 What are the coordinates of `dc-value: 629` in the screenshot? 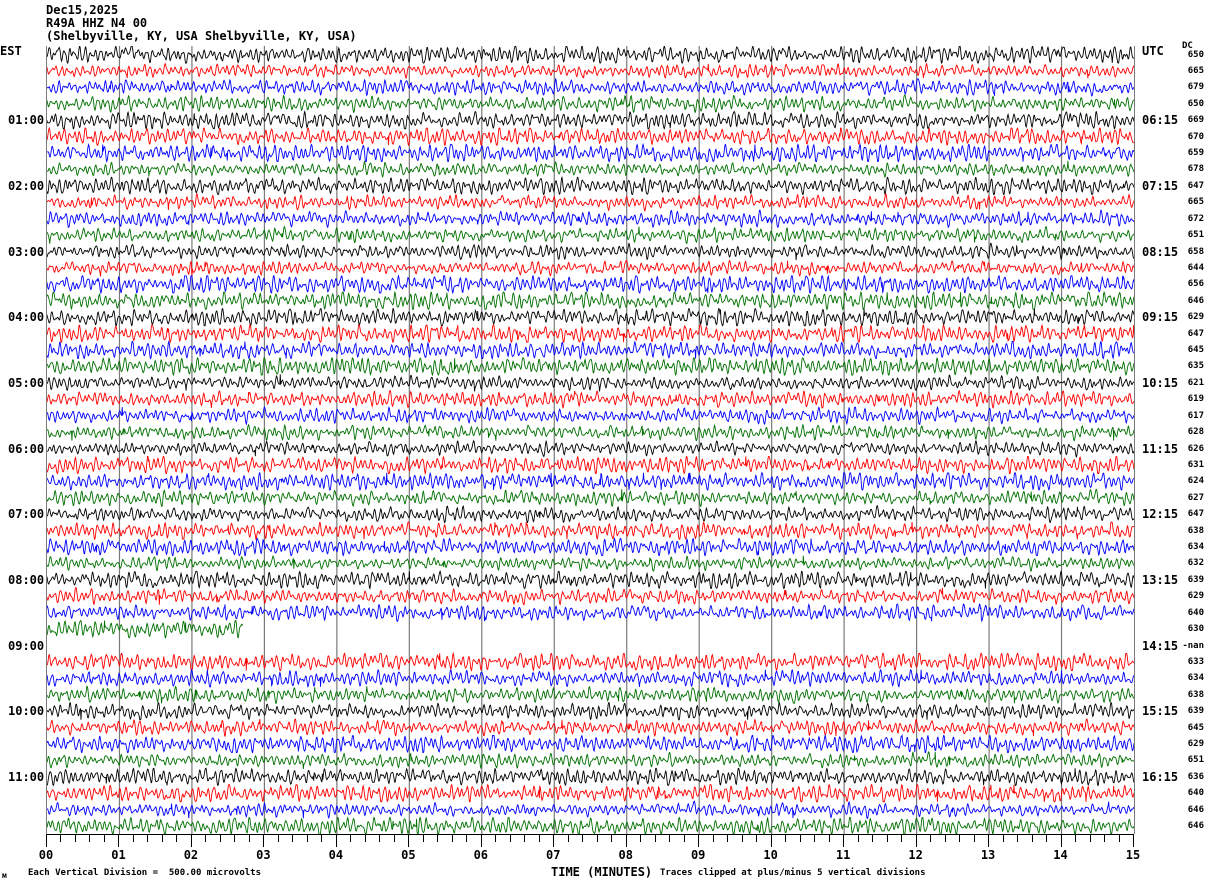 It's located at (1195, 744).